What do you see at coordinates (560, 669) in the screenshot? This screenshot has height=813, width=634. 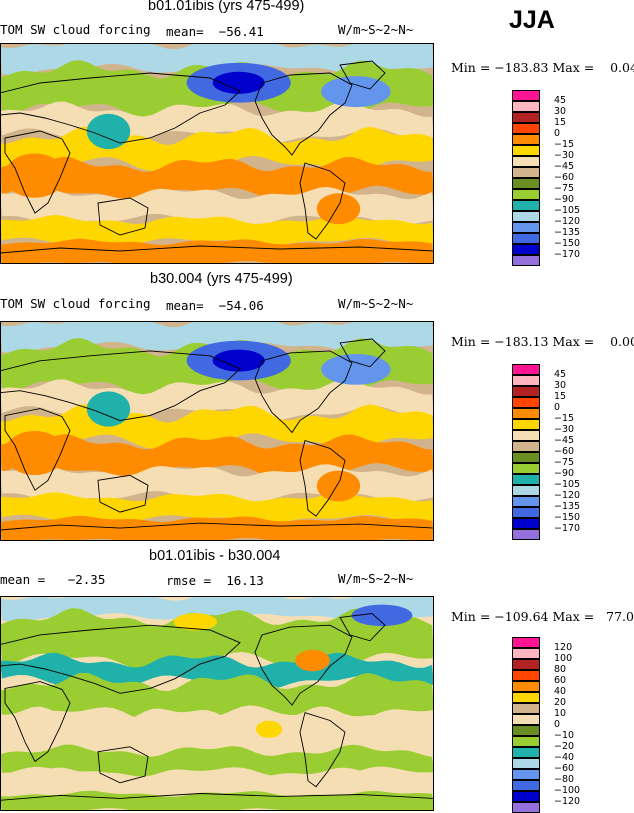 I see `colorbar-label: 80` at bounding box center [560, 669].